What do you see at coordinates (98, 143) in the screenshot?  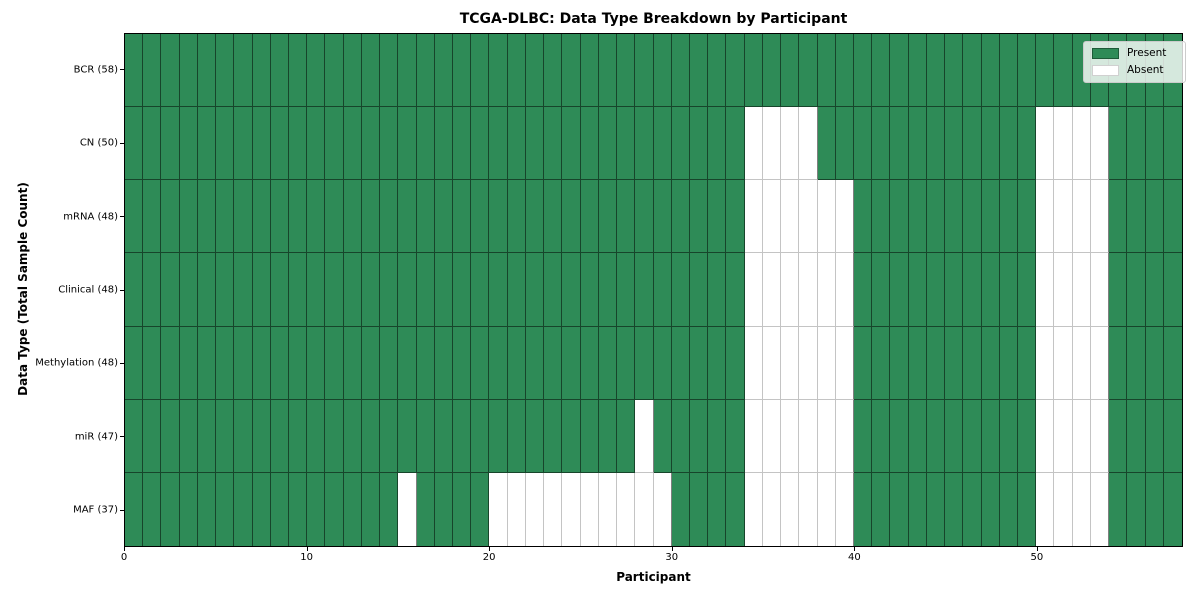 I see `y-tick-label: CN (50)` at bounding box center [98, 143].